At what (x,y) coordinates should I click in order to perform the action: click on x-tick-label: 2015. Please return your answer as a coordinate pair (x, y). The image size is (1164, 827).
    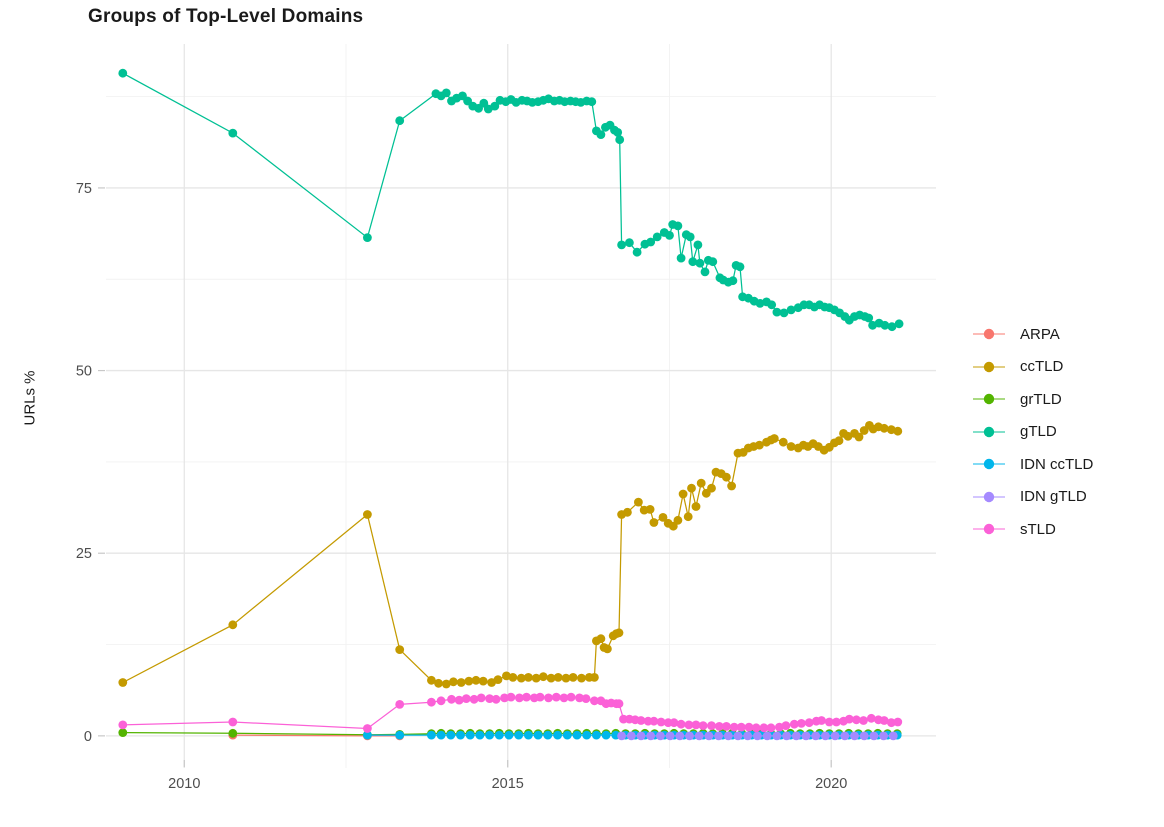
    Looking at the image, I should click on (508, 784).